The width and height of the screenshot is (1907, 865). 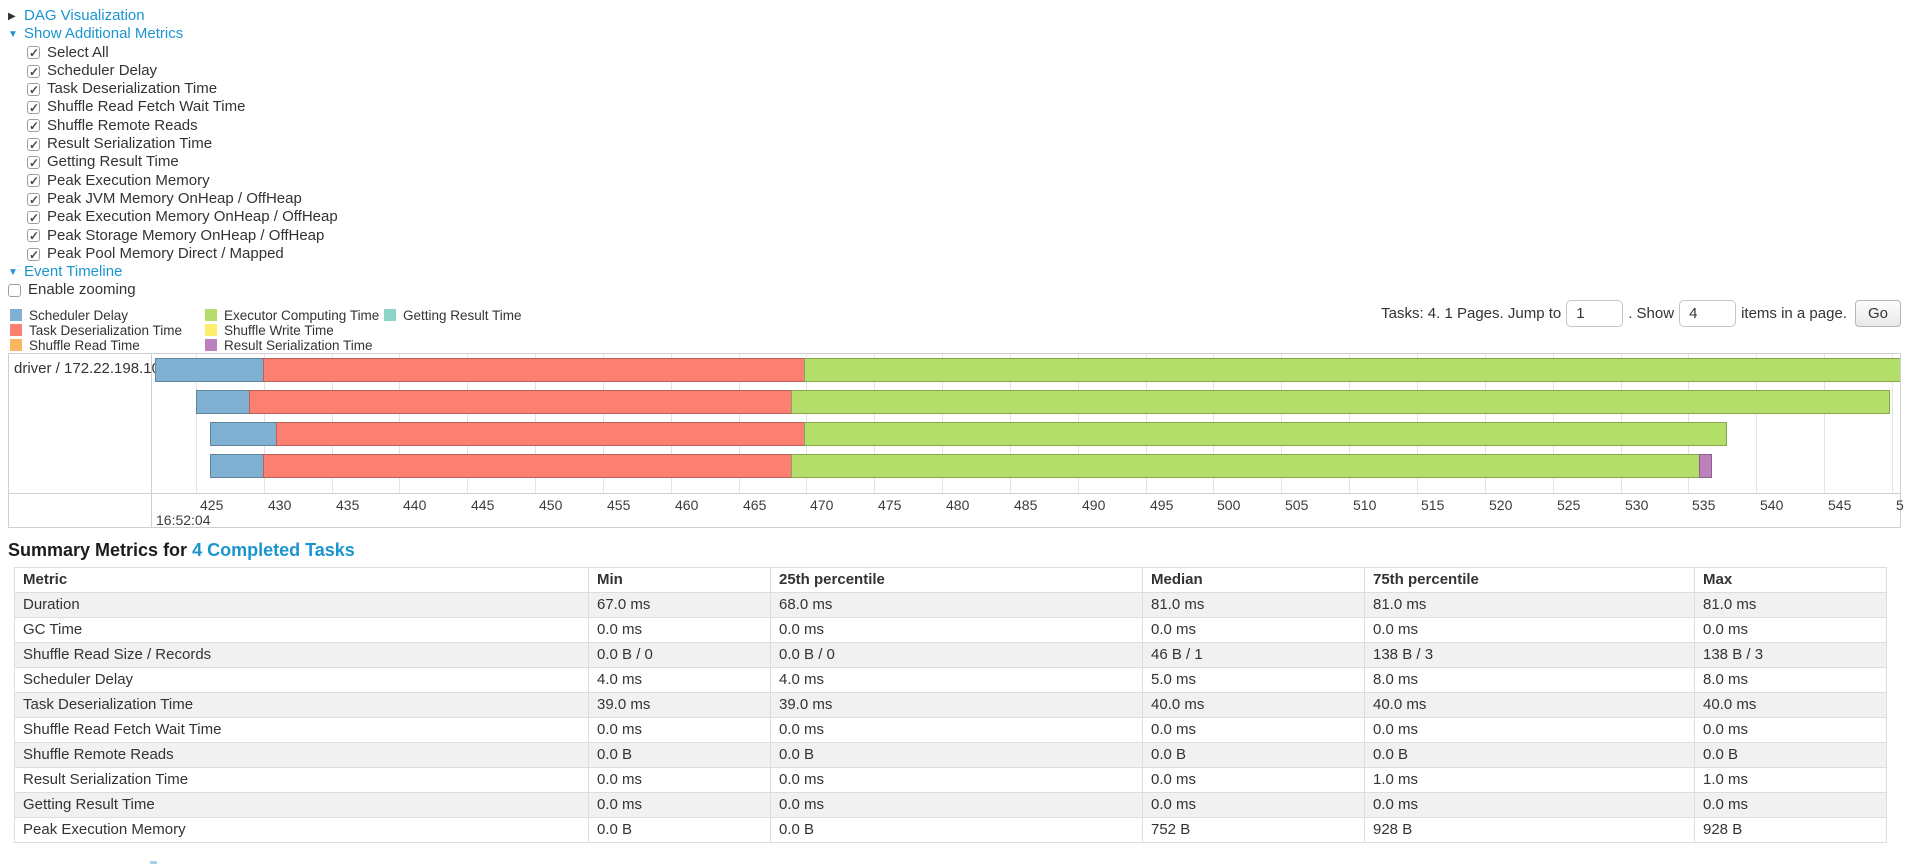 I want to click on enable-zooming-checkbox, so click(x=14, y=291).